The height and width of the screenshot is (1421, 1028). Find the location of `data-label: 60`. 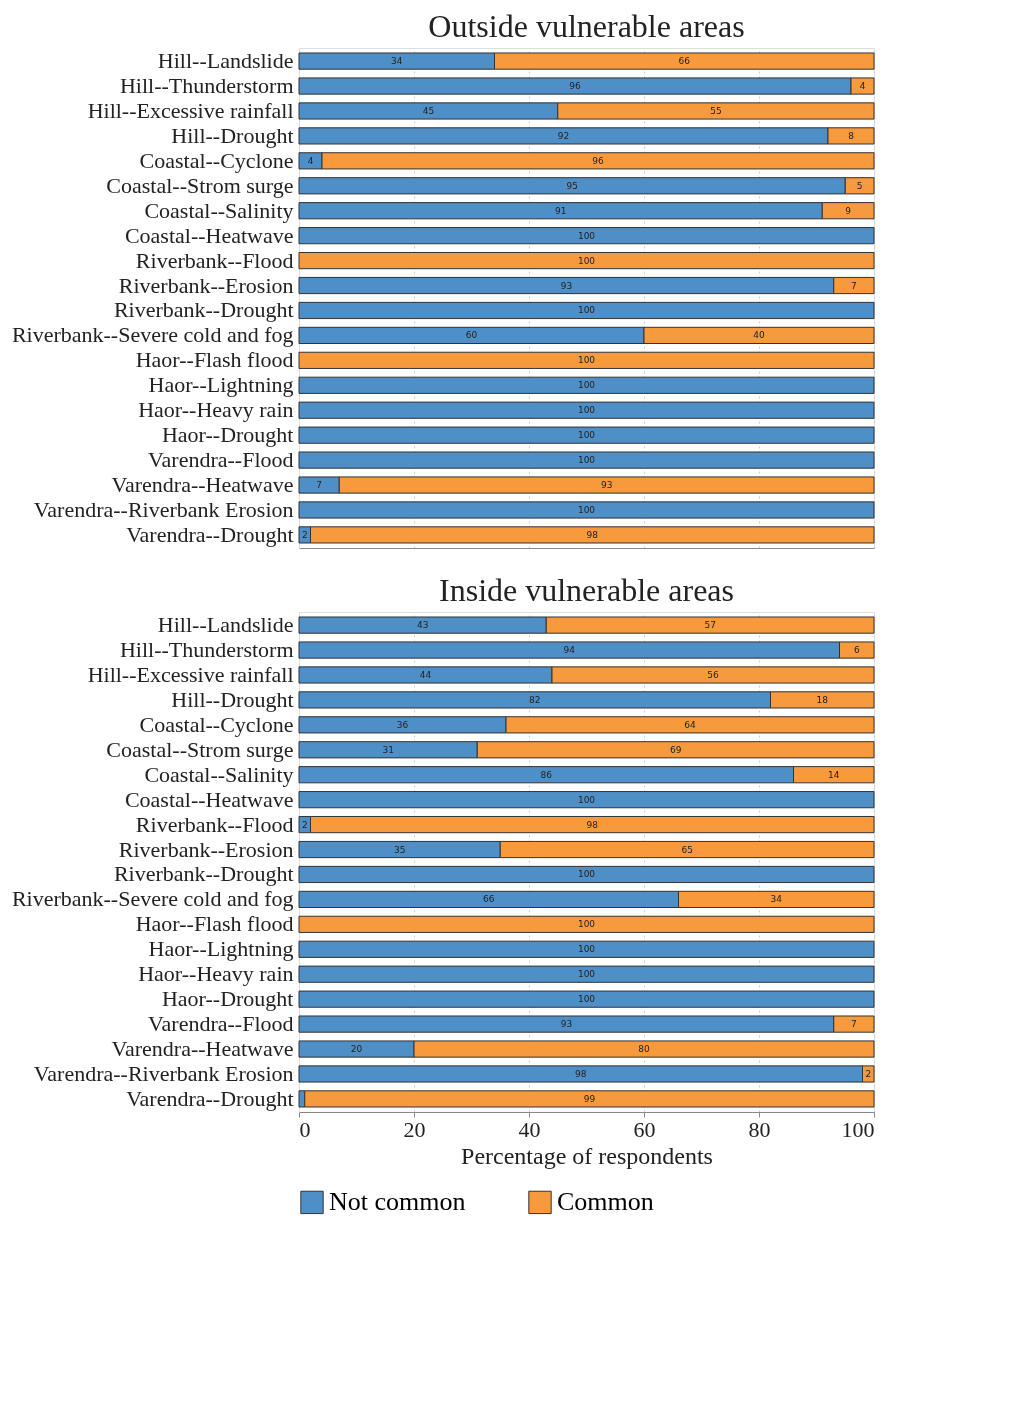

data-label: 60 is located at coordinates (471, 335).